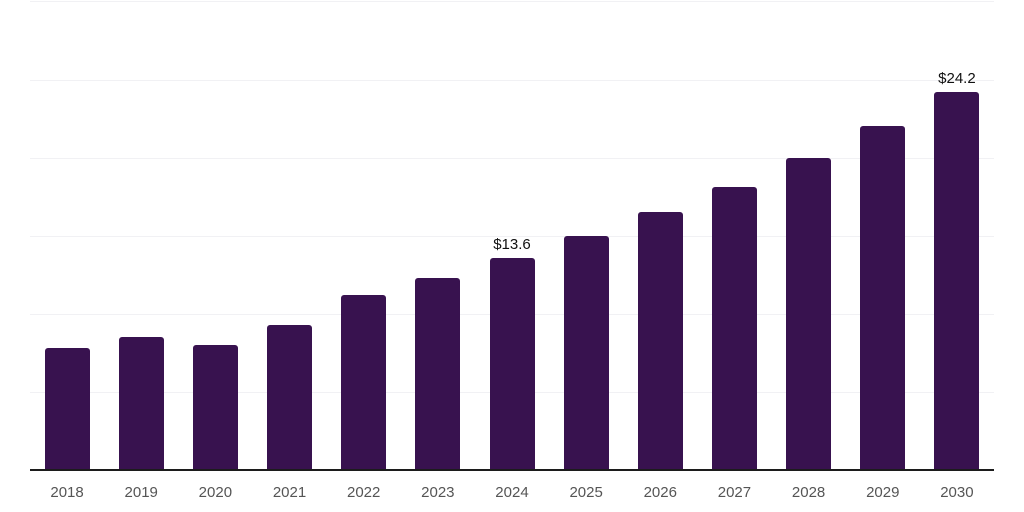  I want to click on bar-2026, so click(660, 341).